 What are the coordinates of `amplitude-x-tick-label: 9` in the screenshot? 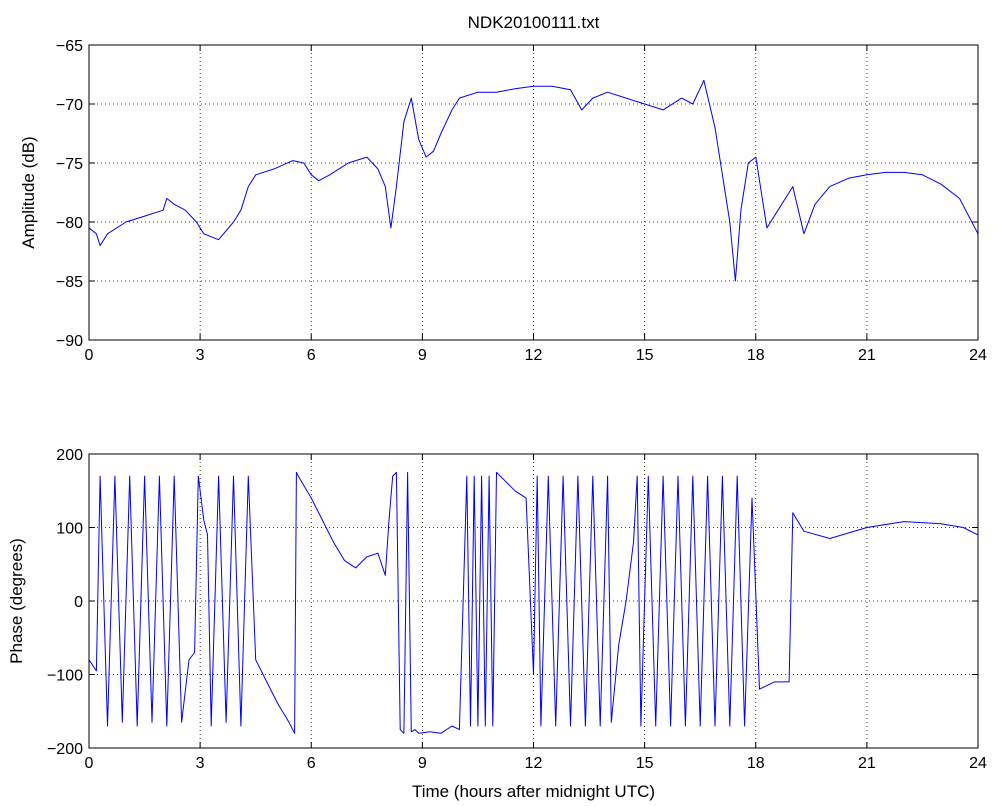 It's located at (422, 355).